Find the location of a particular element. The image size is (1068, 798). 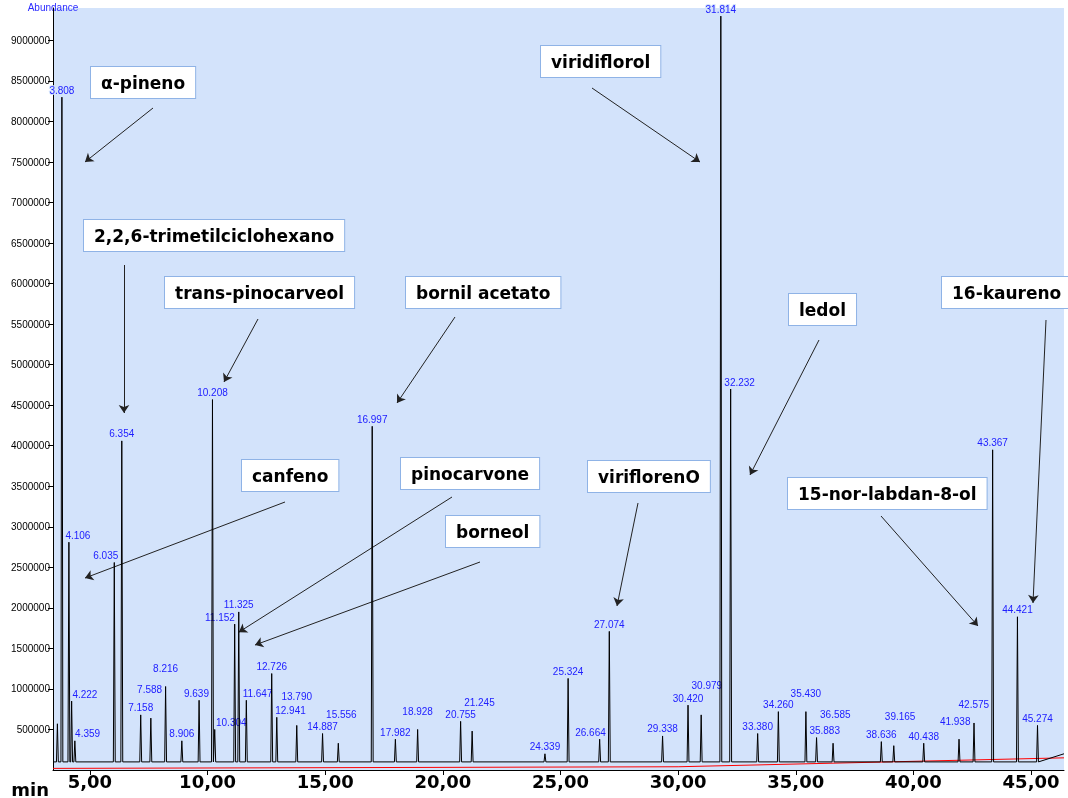

annotation: 27.074 is located at coordinates (610, 624).